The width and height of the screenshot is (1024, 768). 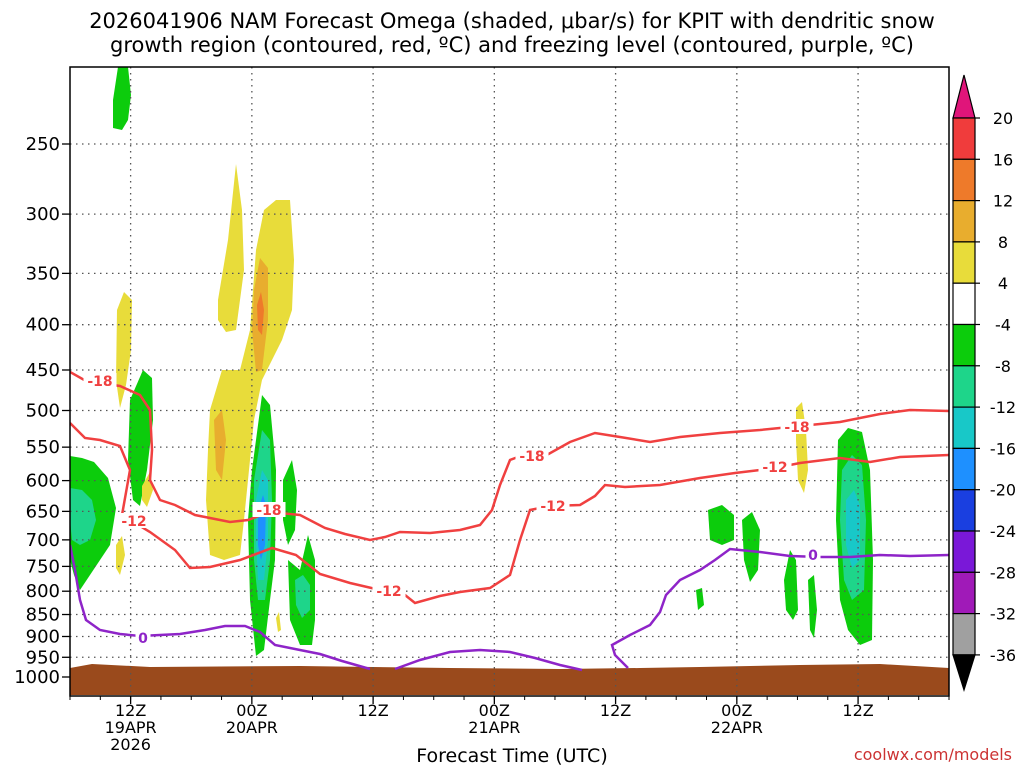 I want to click on colorbar-label: -20, so click(x=1003, y=490).